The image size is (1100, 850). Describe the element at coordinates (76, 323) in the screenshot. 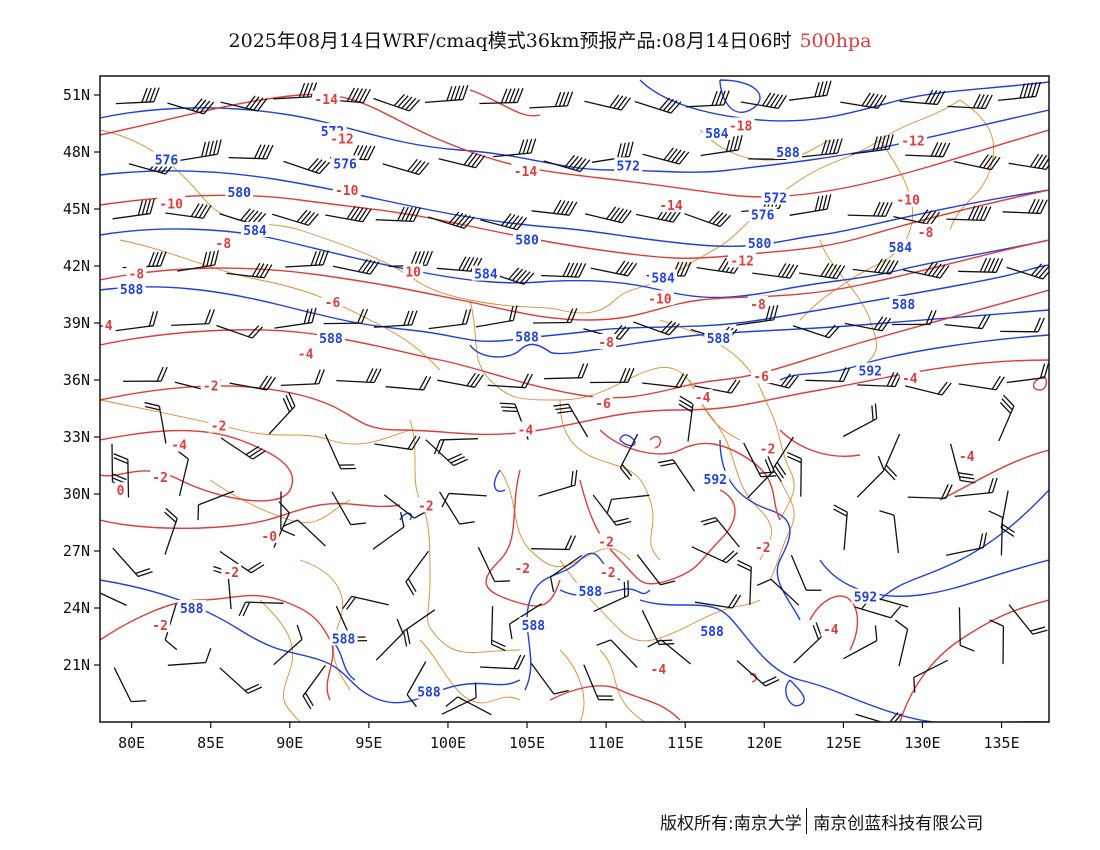

I see `lat-tick-label: 39N` at that location.